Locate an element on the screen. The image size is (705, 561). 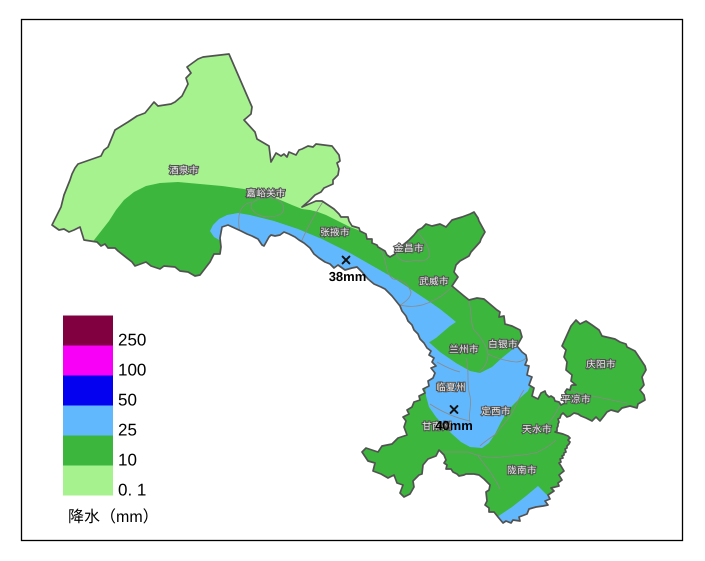
svg-text: 临夏州 is located at coordinates (451, 388).